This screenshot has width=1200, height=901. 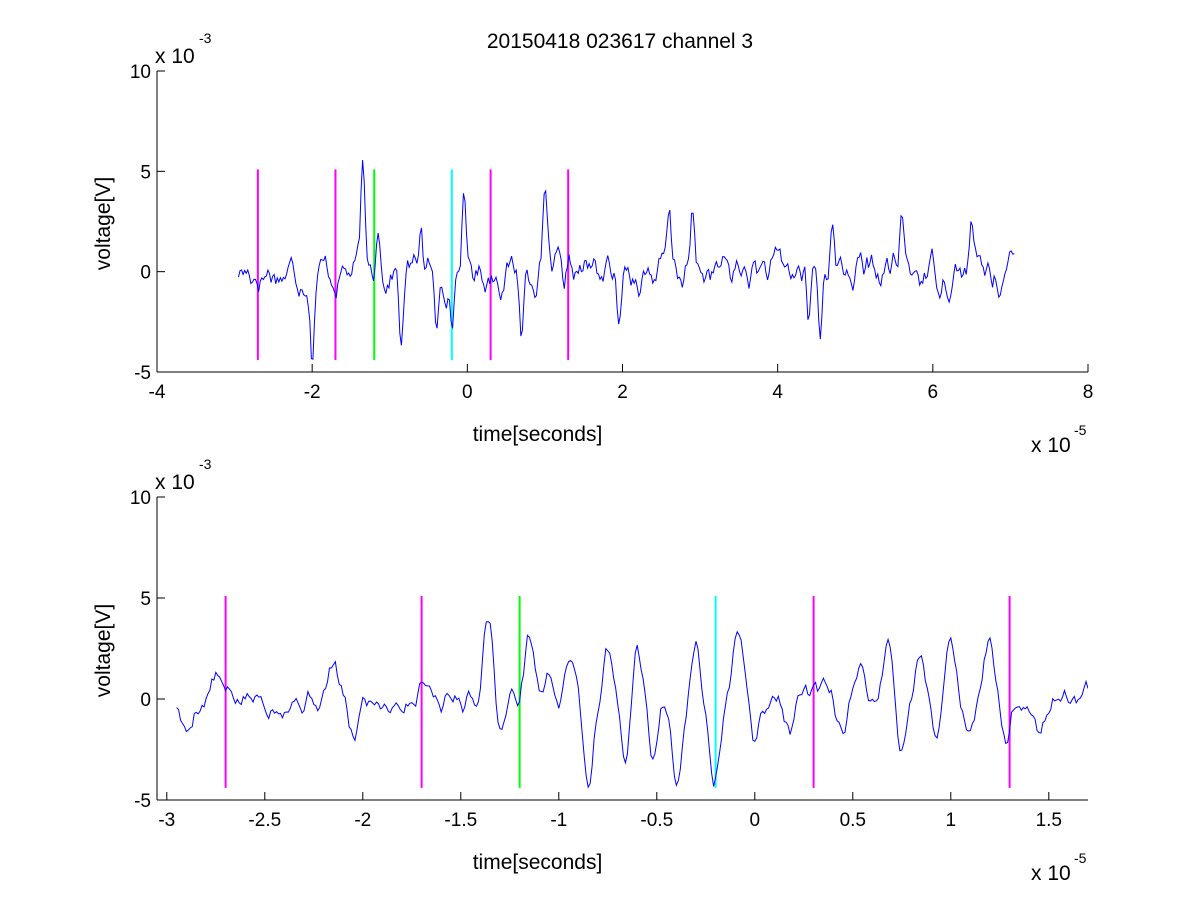 I want to click on x-tick-label: 6, so click(x=933, y=392).